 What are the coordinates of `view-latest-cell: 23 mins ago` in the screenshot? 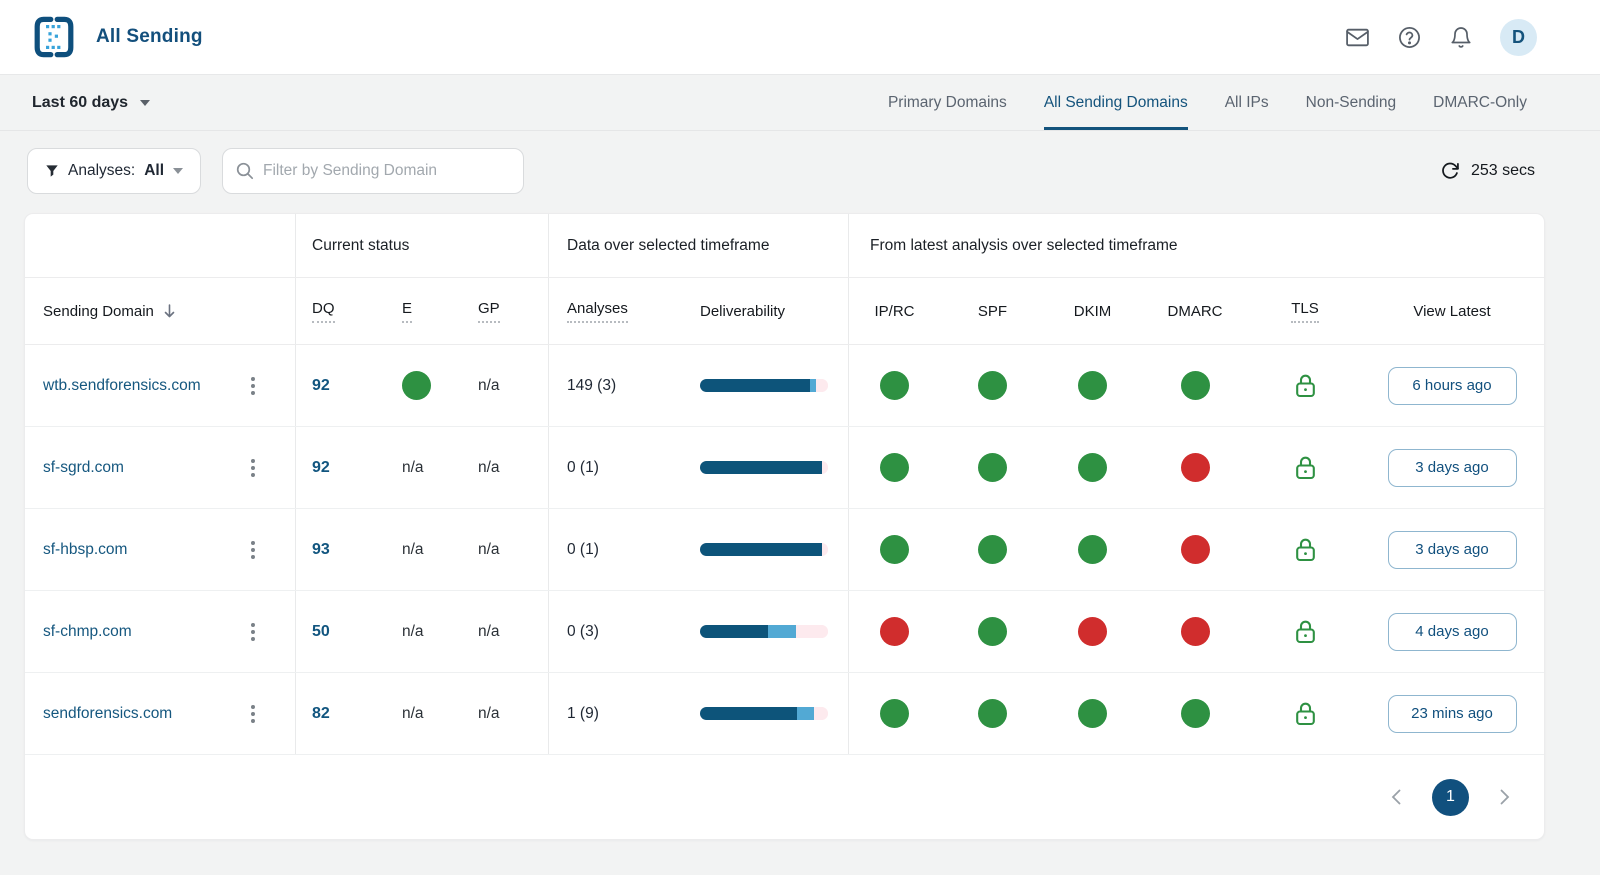 It's located at (1452, 713).